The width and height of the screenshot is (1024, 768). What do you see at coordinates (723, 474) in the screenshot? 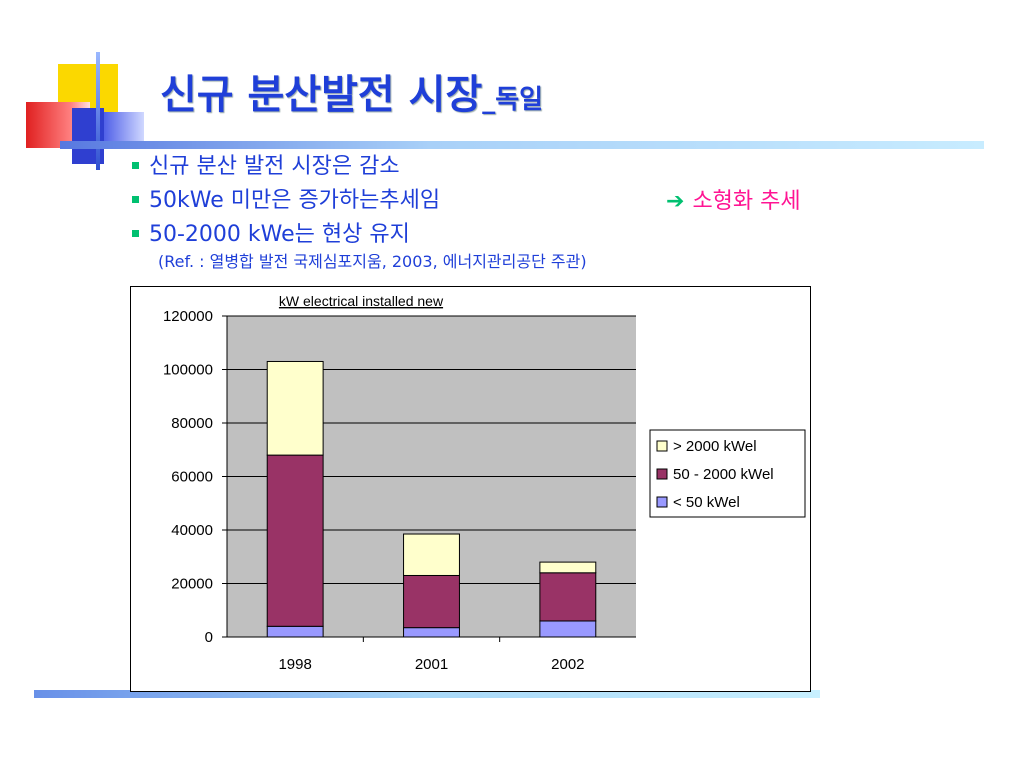
I see `legend-label: 50 - 2000 kWel` at bounding box center [723, 474].